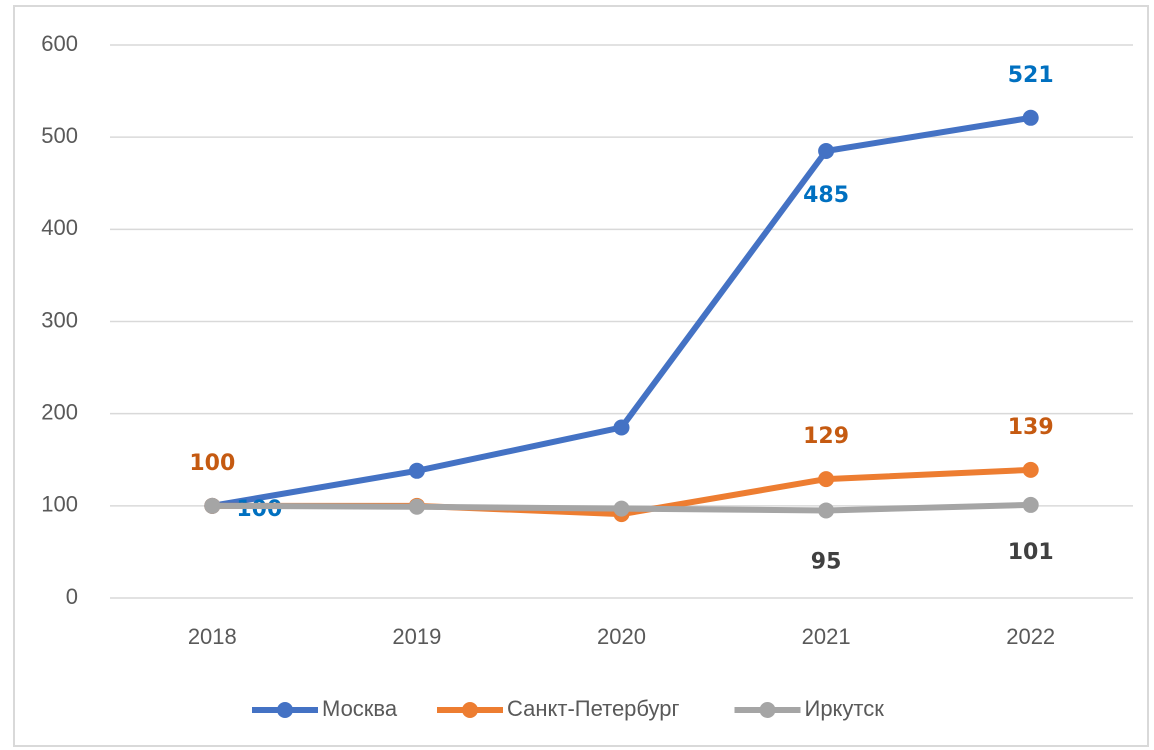 This screenshot has width=1154, height=750. I want to click on y-tick-label: 300, so click(59, 319).